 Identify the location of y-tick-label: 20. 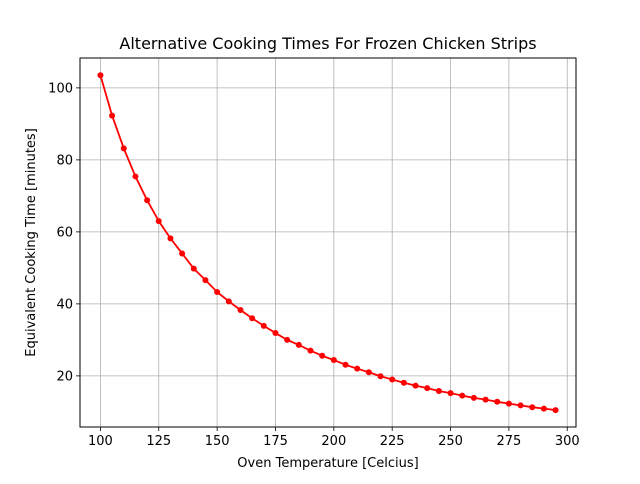
(64, 376).